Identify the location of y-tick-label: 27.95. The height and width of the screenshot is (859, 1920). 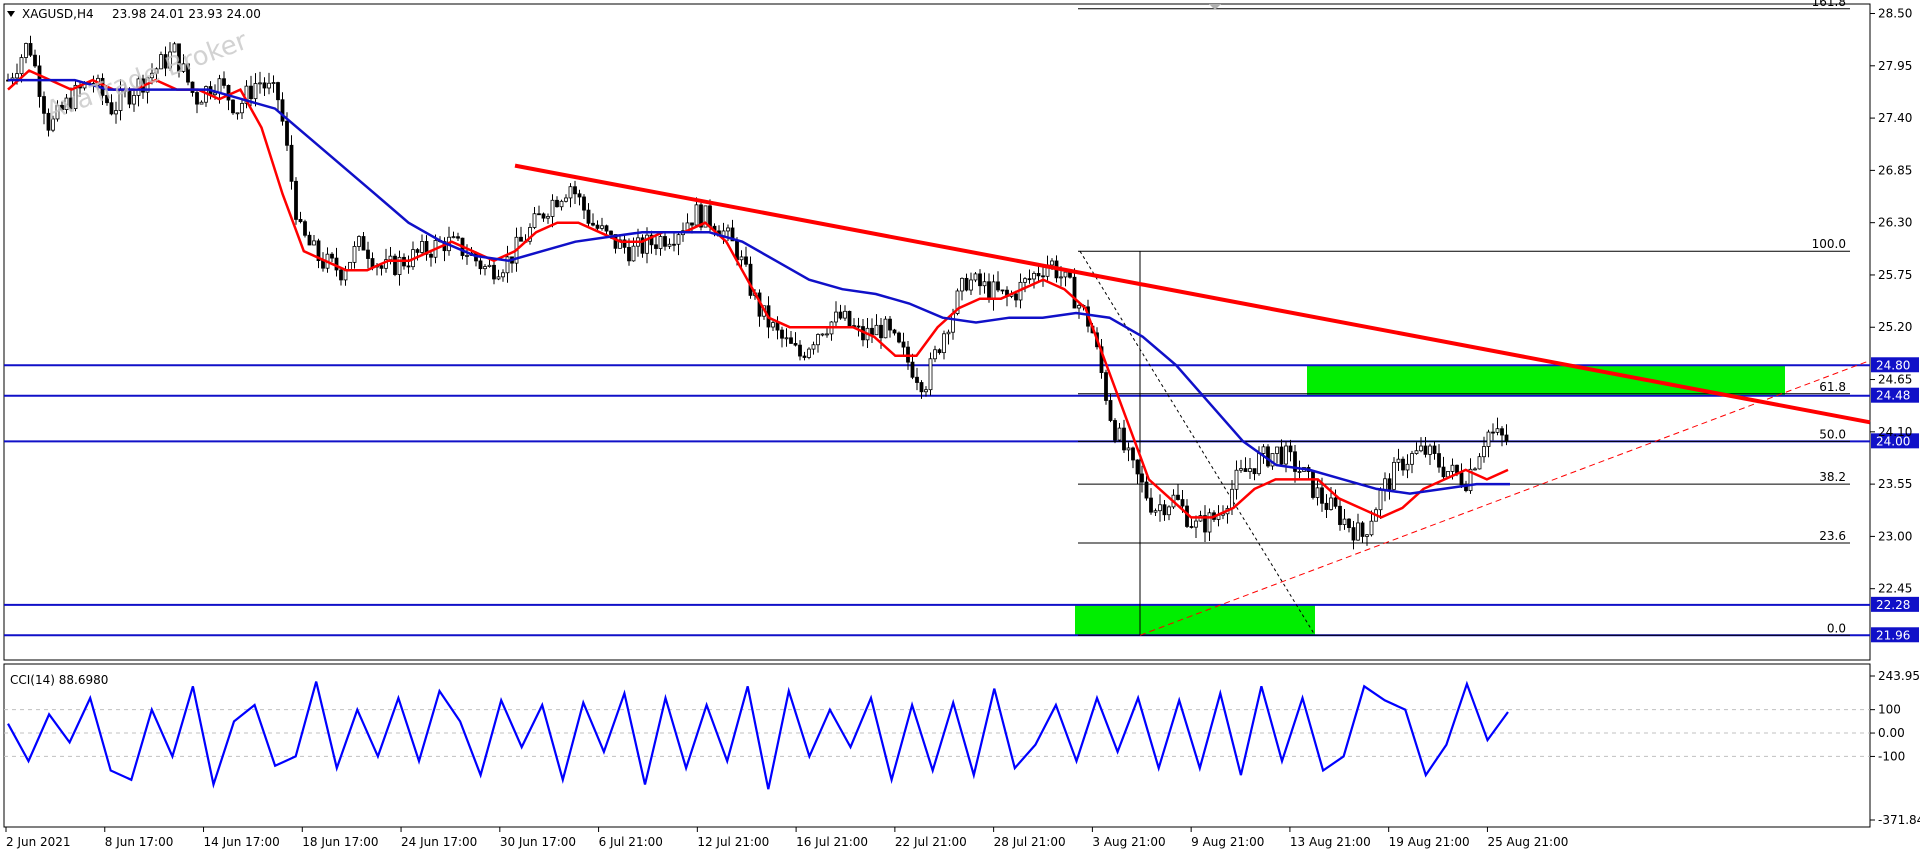
(1895, 66).